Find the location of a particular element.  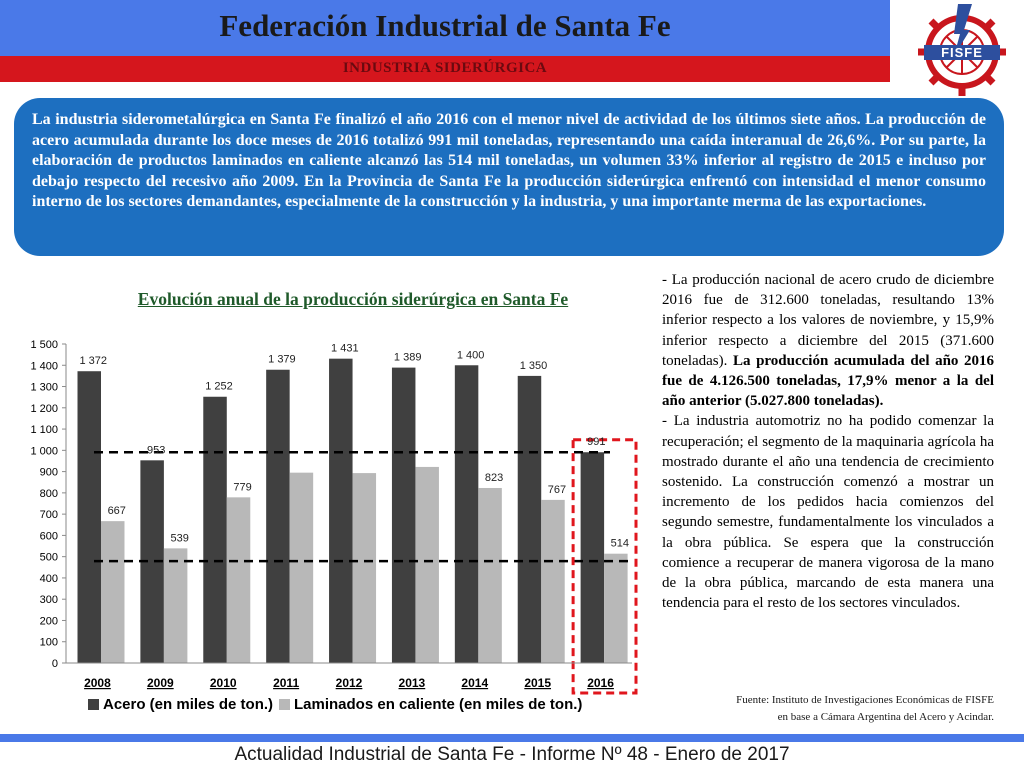

x-tick-label-2010: 2010 is located at coordinates (223, 683).